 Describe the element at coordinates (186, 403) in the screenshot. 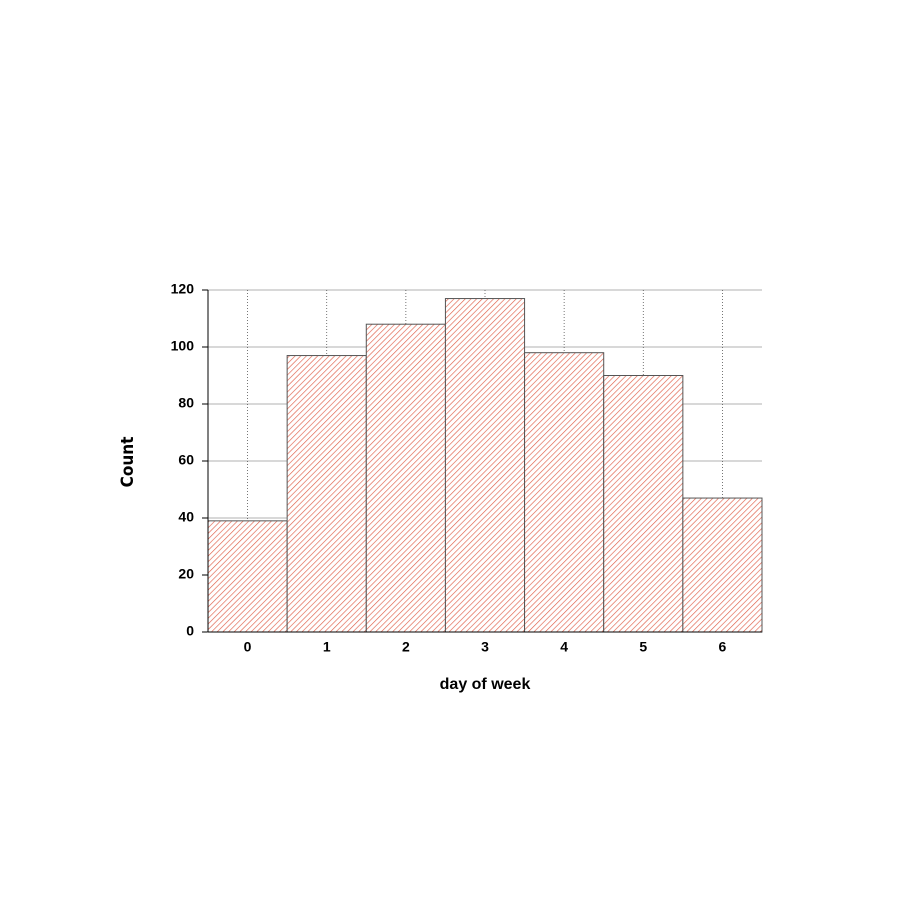

I see `y-tick-label: 80` at that location.